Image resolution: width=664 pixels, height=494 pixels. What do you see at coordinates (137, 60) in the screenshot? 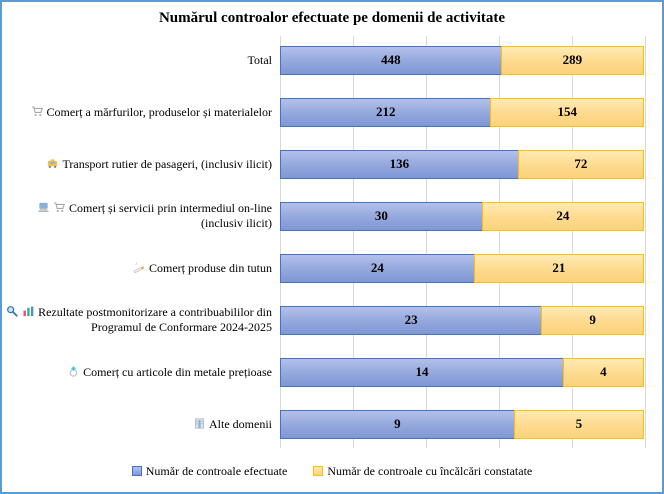
I see `category-label: Total` at bounding box center [137, 60].